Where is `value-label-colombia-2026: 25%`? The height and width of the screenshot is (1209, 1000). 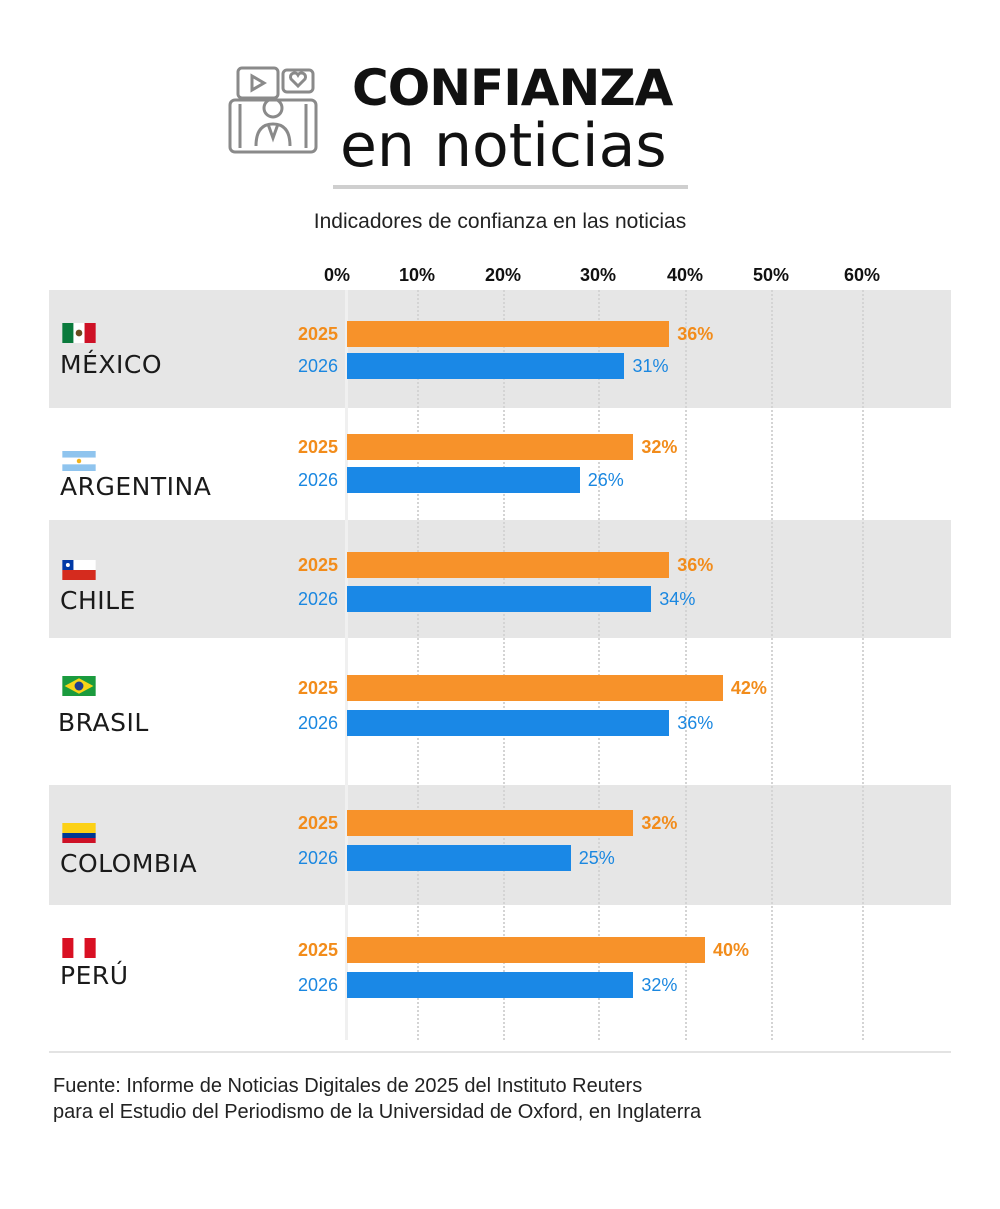 value-label-colombia-2026: 25% is located at coordinates (596, 858).